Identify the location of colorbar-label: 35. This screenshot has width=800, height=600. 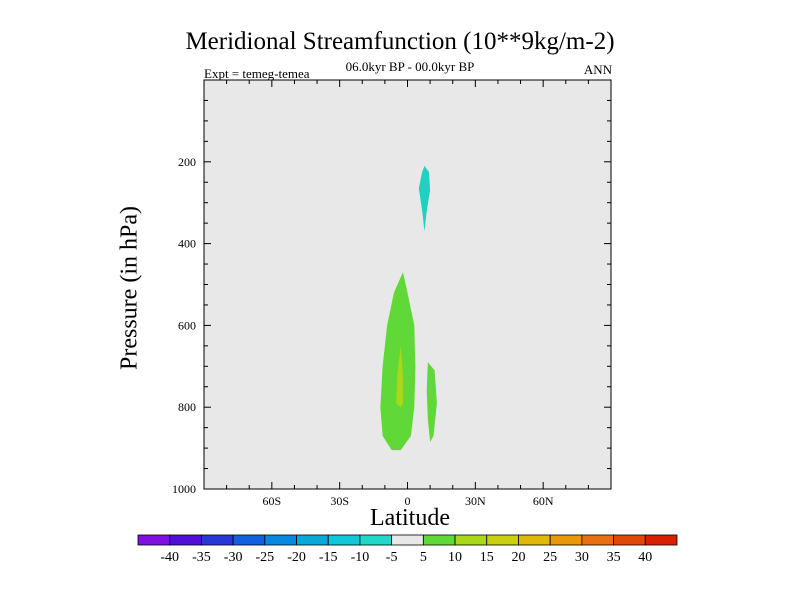
(614, 557).